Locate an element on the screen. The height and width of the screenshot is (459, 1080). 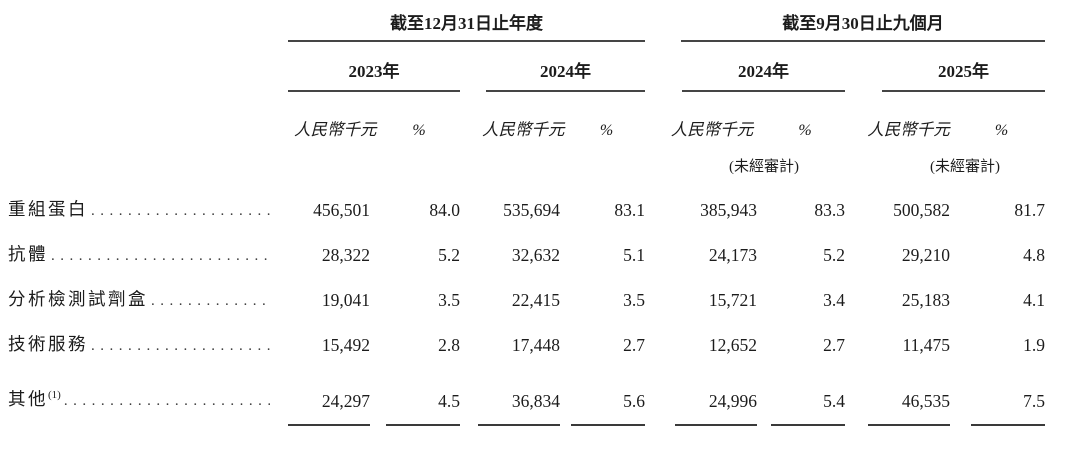
col-year-2024-9m: 2024年 is located at coordinates (745, 67).